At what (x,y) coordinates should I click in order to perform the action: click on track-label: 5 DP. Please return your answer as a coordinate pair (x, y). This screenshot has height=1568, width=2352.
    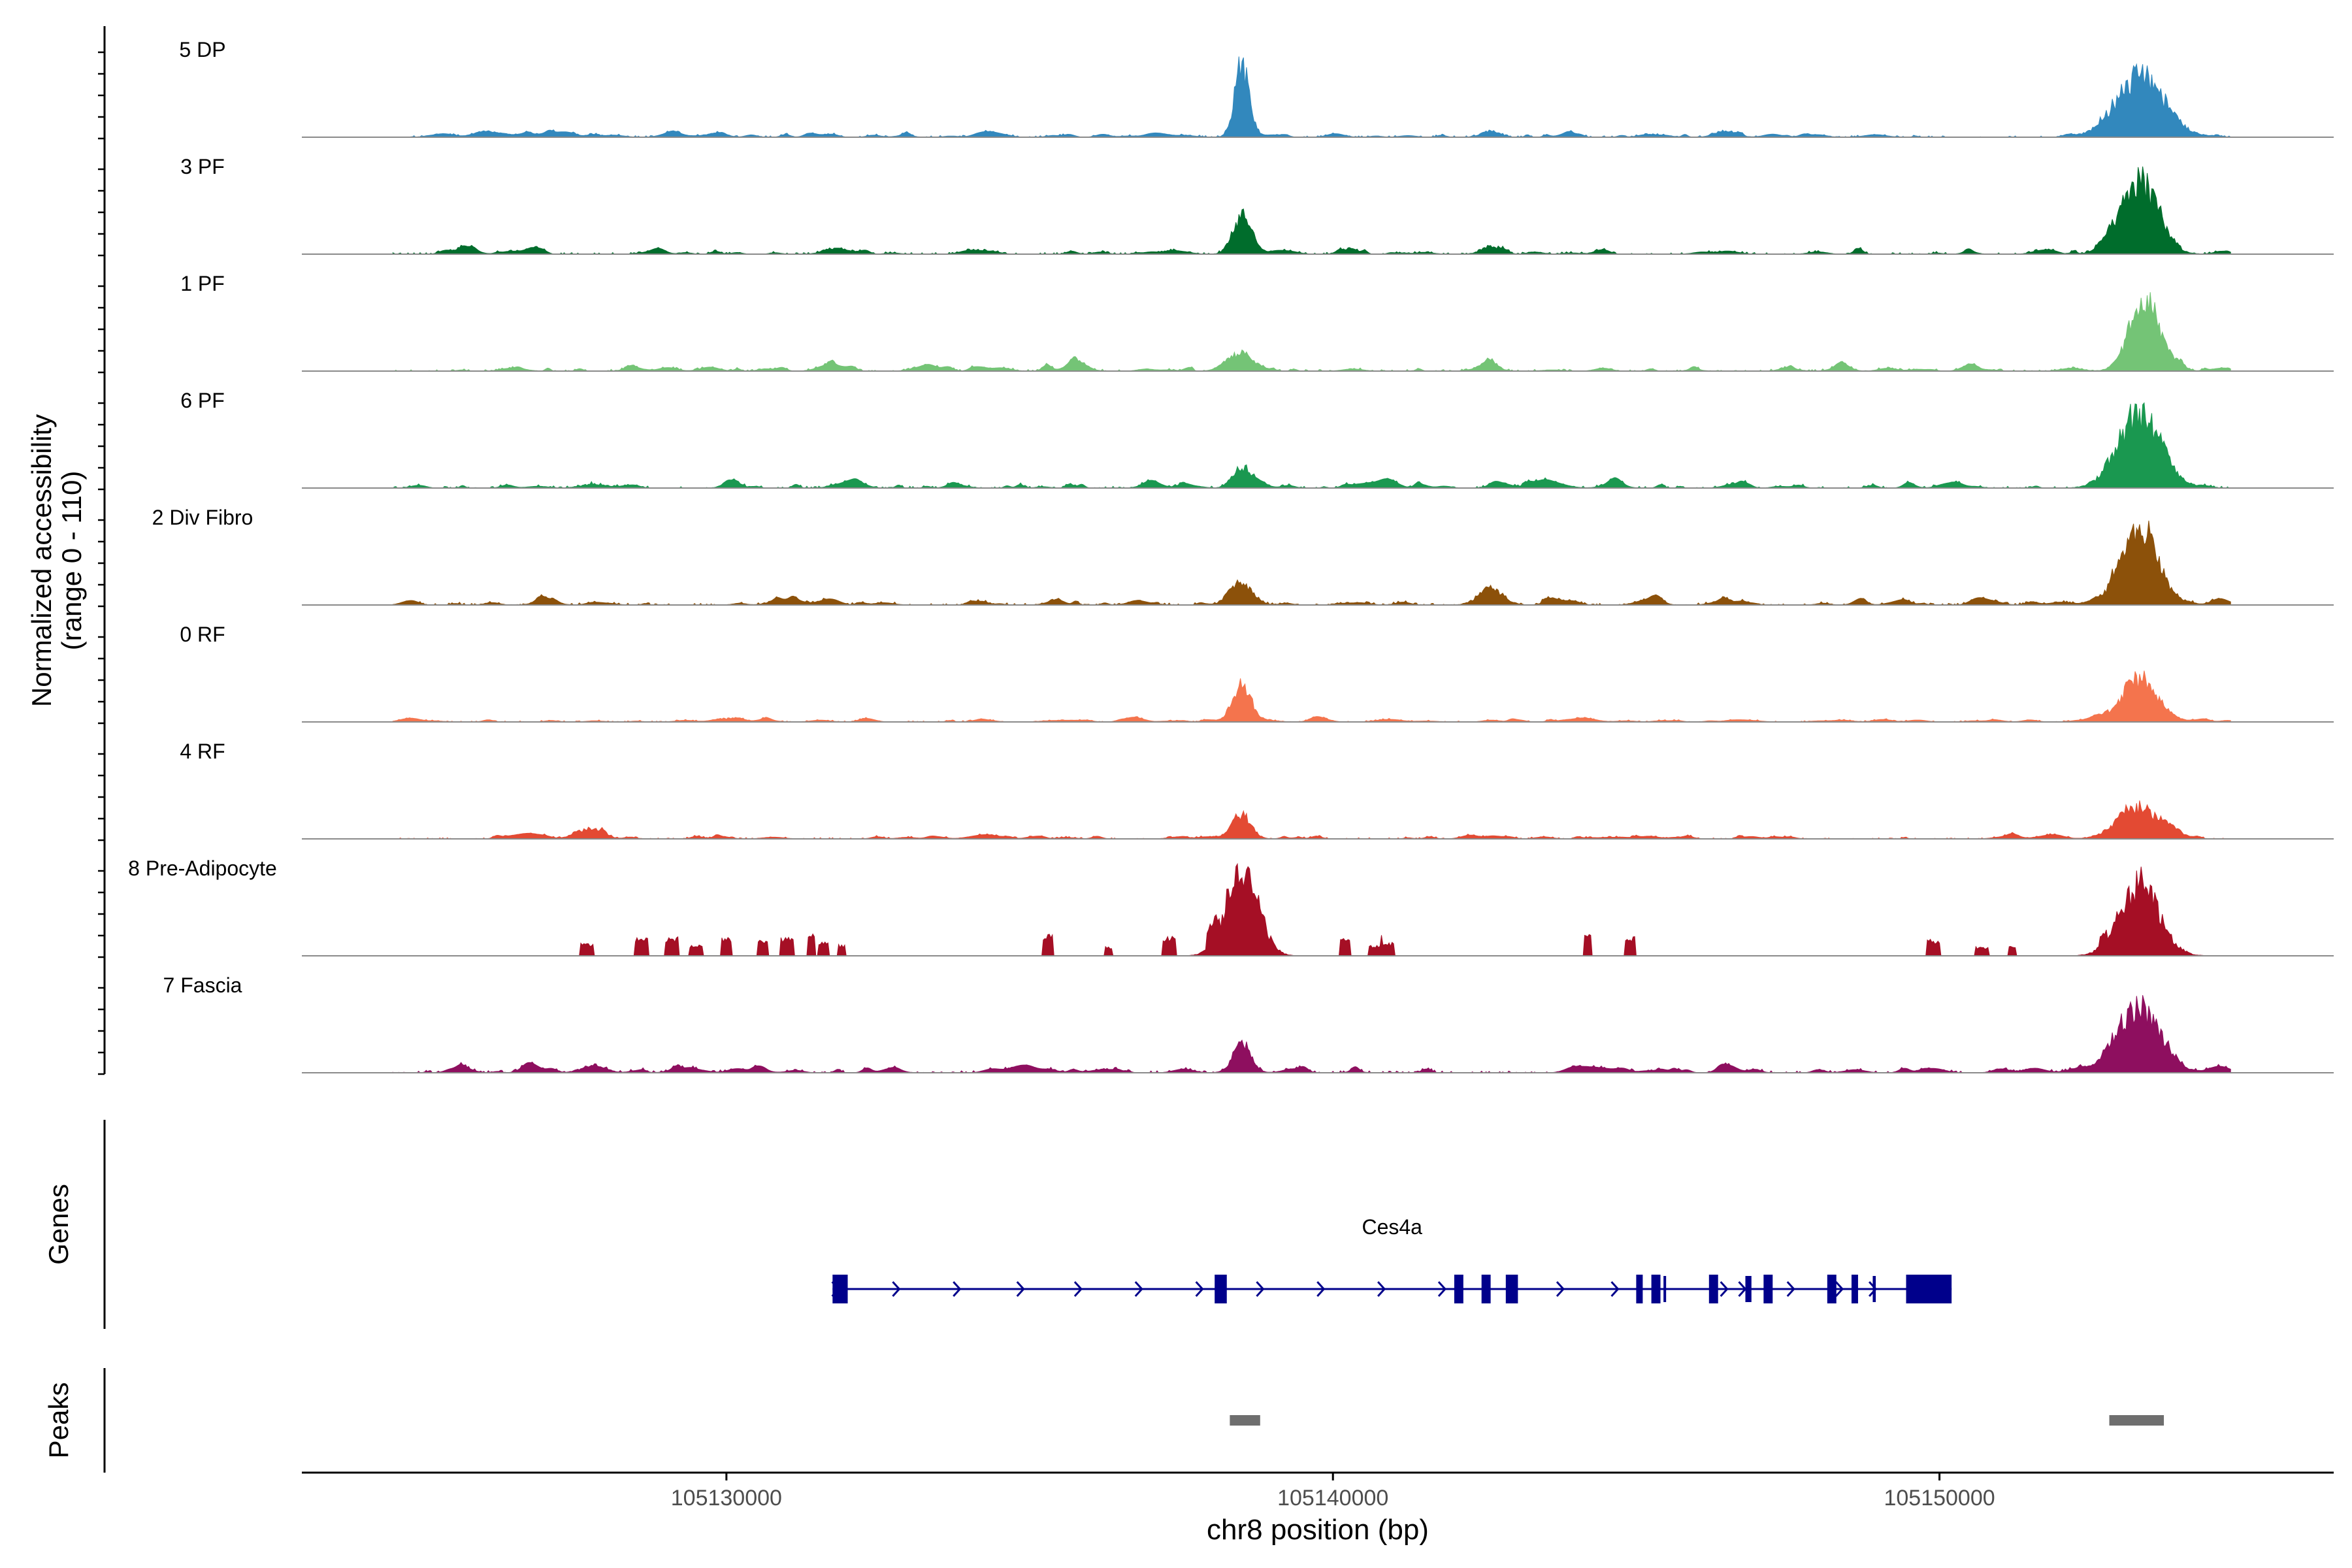
    Looking at the image, I should click on (202, 49).